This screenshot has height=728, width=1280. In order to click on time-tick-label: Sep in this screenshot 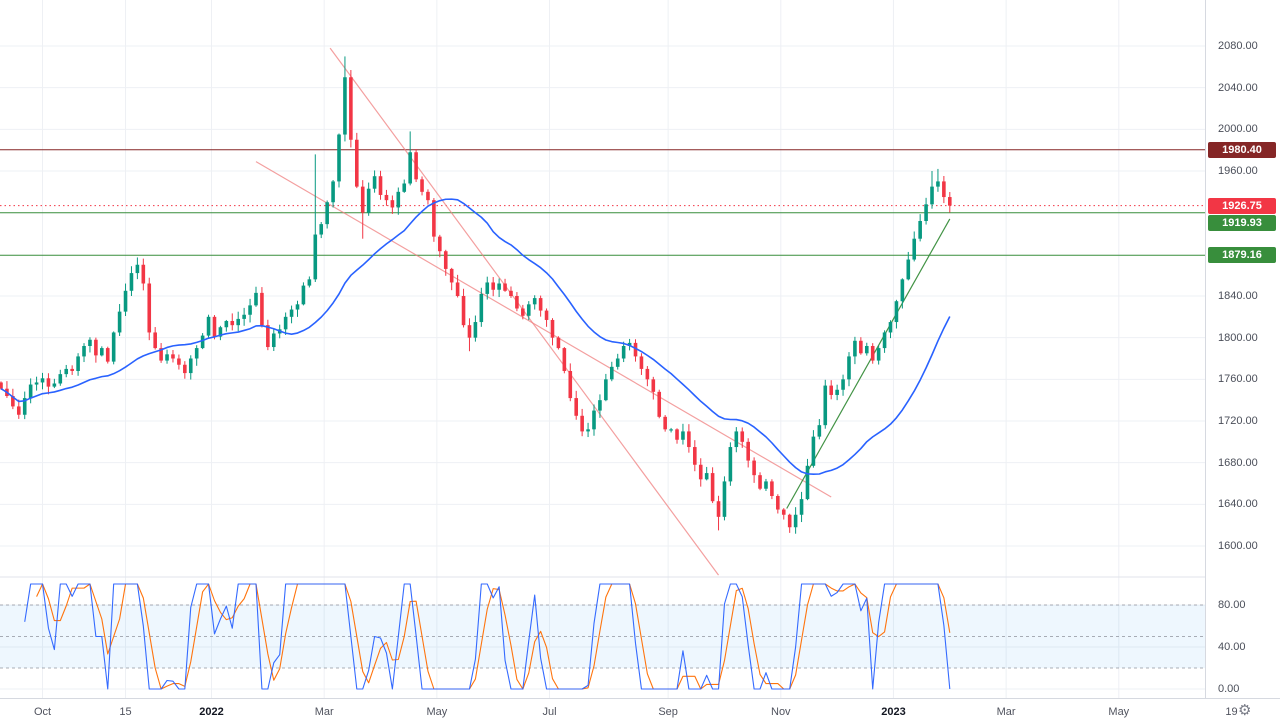, I will do `click(668, 712)`.